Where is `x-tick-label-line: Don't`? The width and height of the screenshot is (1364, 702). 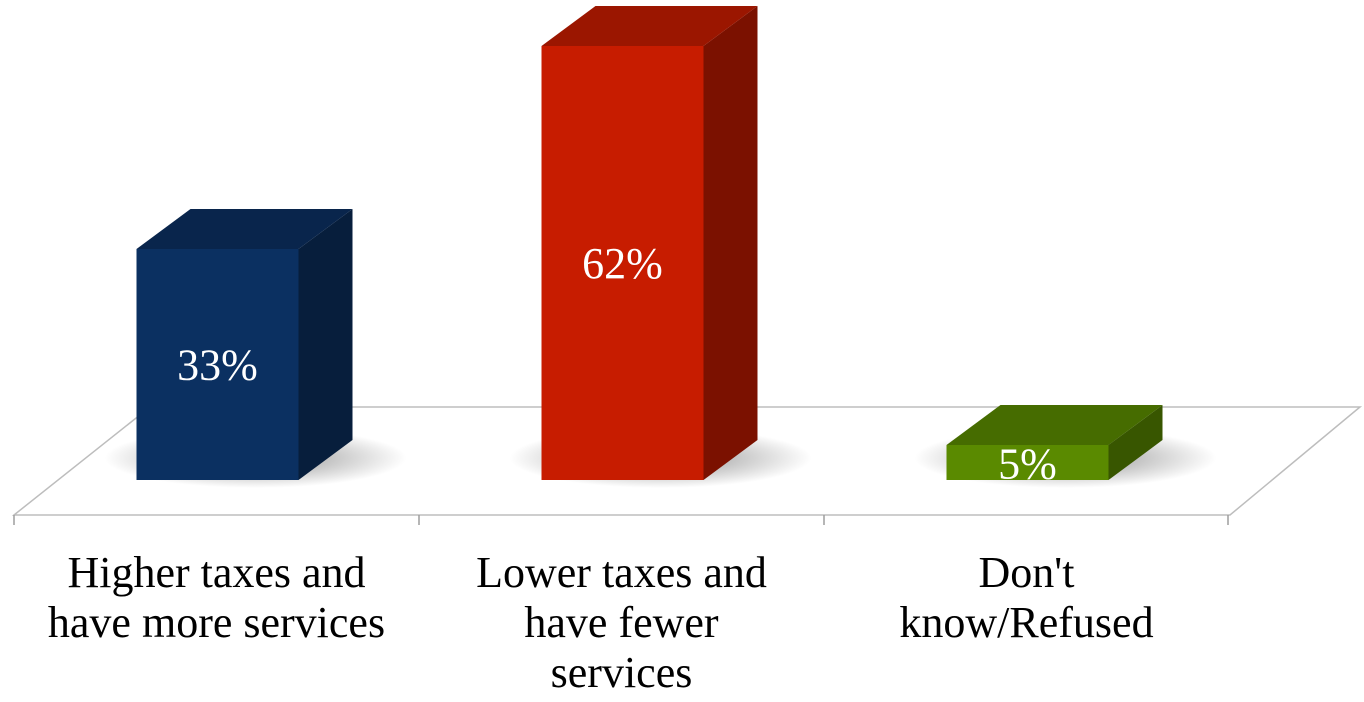
x-tick-label-line: Don't is located at coordinates (1026, 572).